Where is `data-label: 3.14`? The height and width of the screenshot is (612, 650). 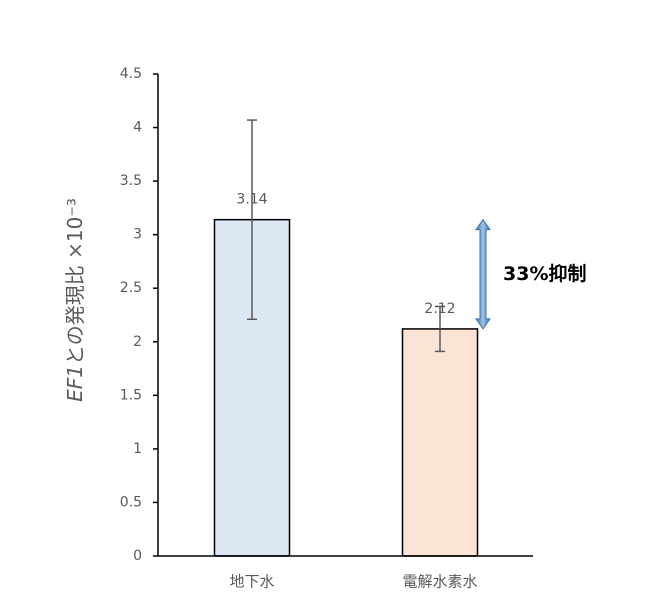
data-label: 3.14 is located at coordinates (251, 200).